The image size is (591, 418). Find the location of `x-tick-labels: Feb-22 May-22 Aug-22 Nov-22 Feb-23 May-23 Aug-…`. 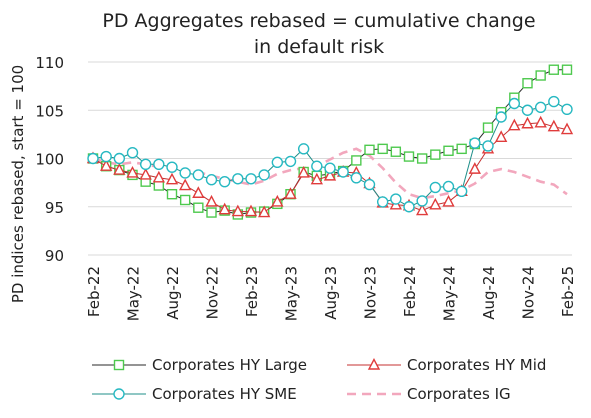

x-tick-labels: Feb-22 May-22 Aug-22 Nov-22 Feb-23 May-23 Aug-… is located at coordinates (331, 293).